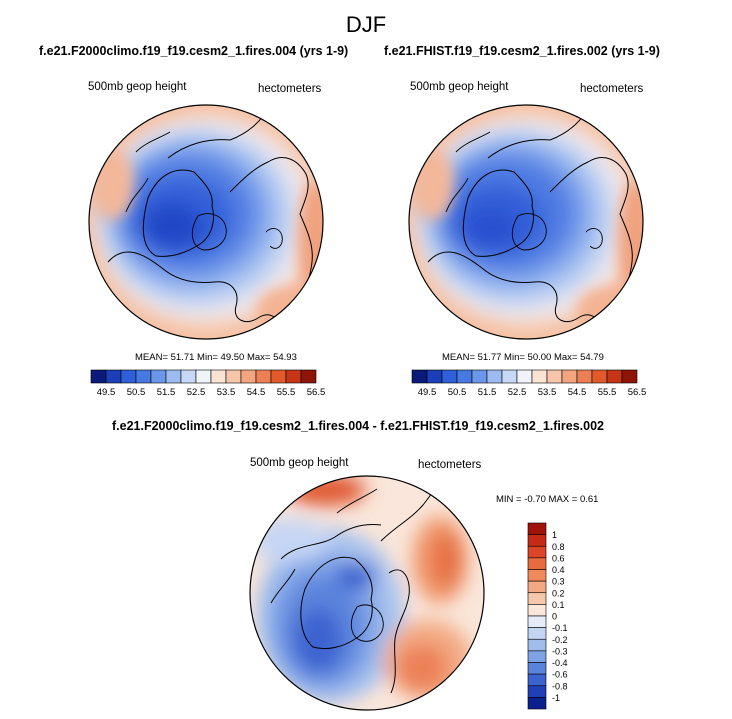  What do you see at coordinates (226, 392) in the screenshot?
I see `colorbar-left-tick-label: 53.5` at bounding box center [226, 392].